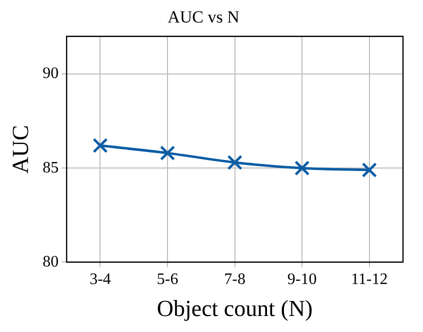  What do you see at coordinates (302, 279) in the screenshot?
I see `x-tick-label: 9-10` at bounding box center [302, 279].